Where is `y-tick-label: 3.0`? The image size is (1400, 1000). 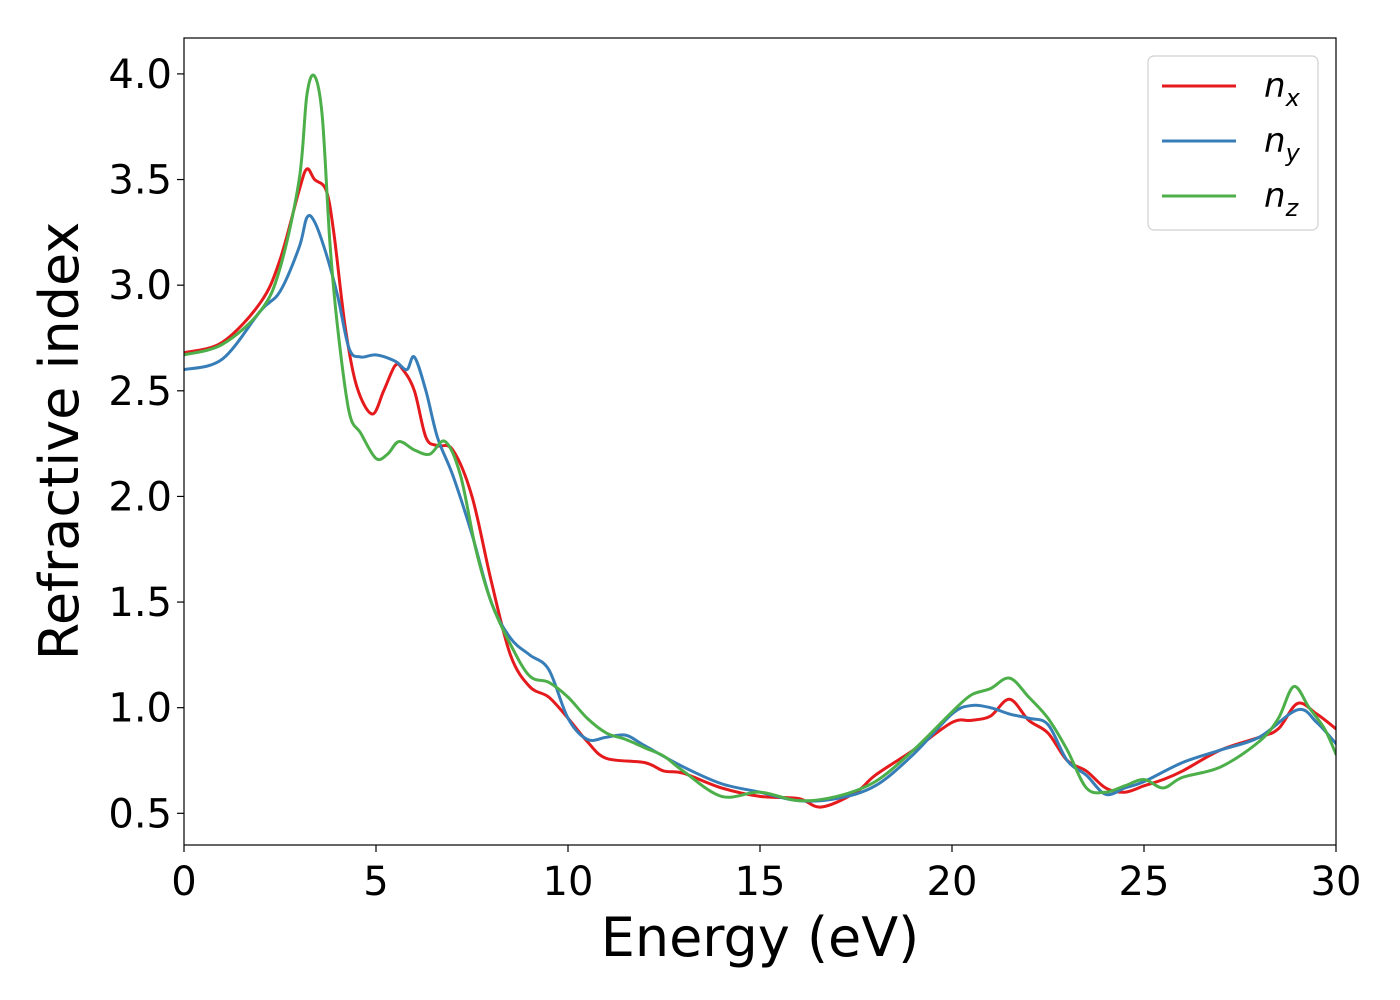
y-tick-label: 3.0 is located at coordinates (140, 286).